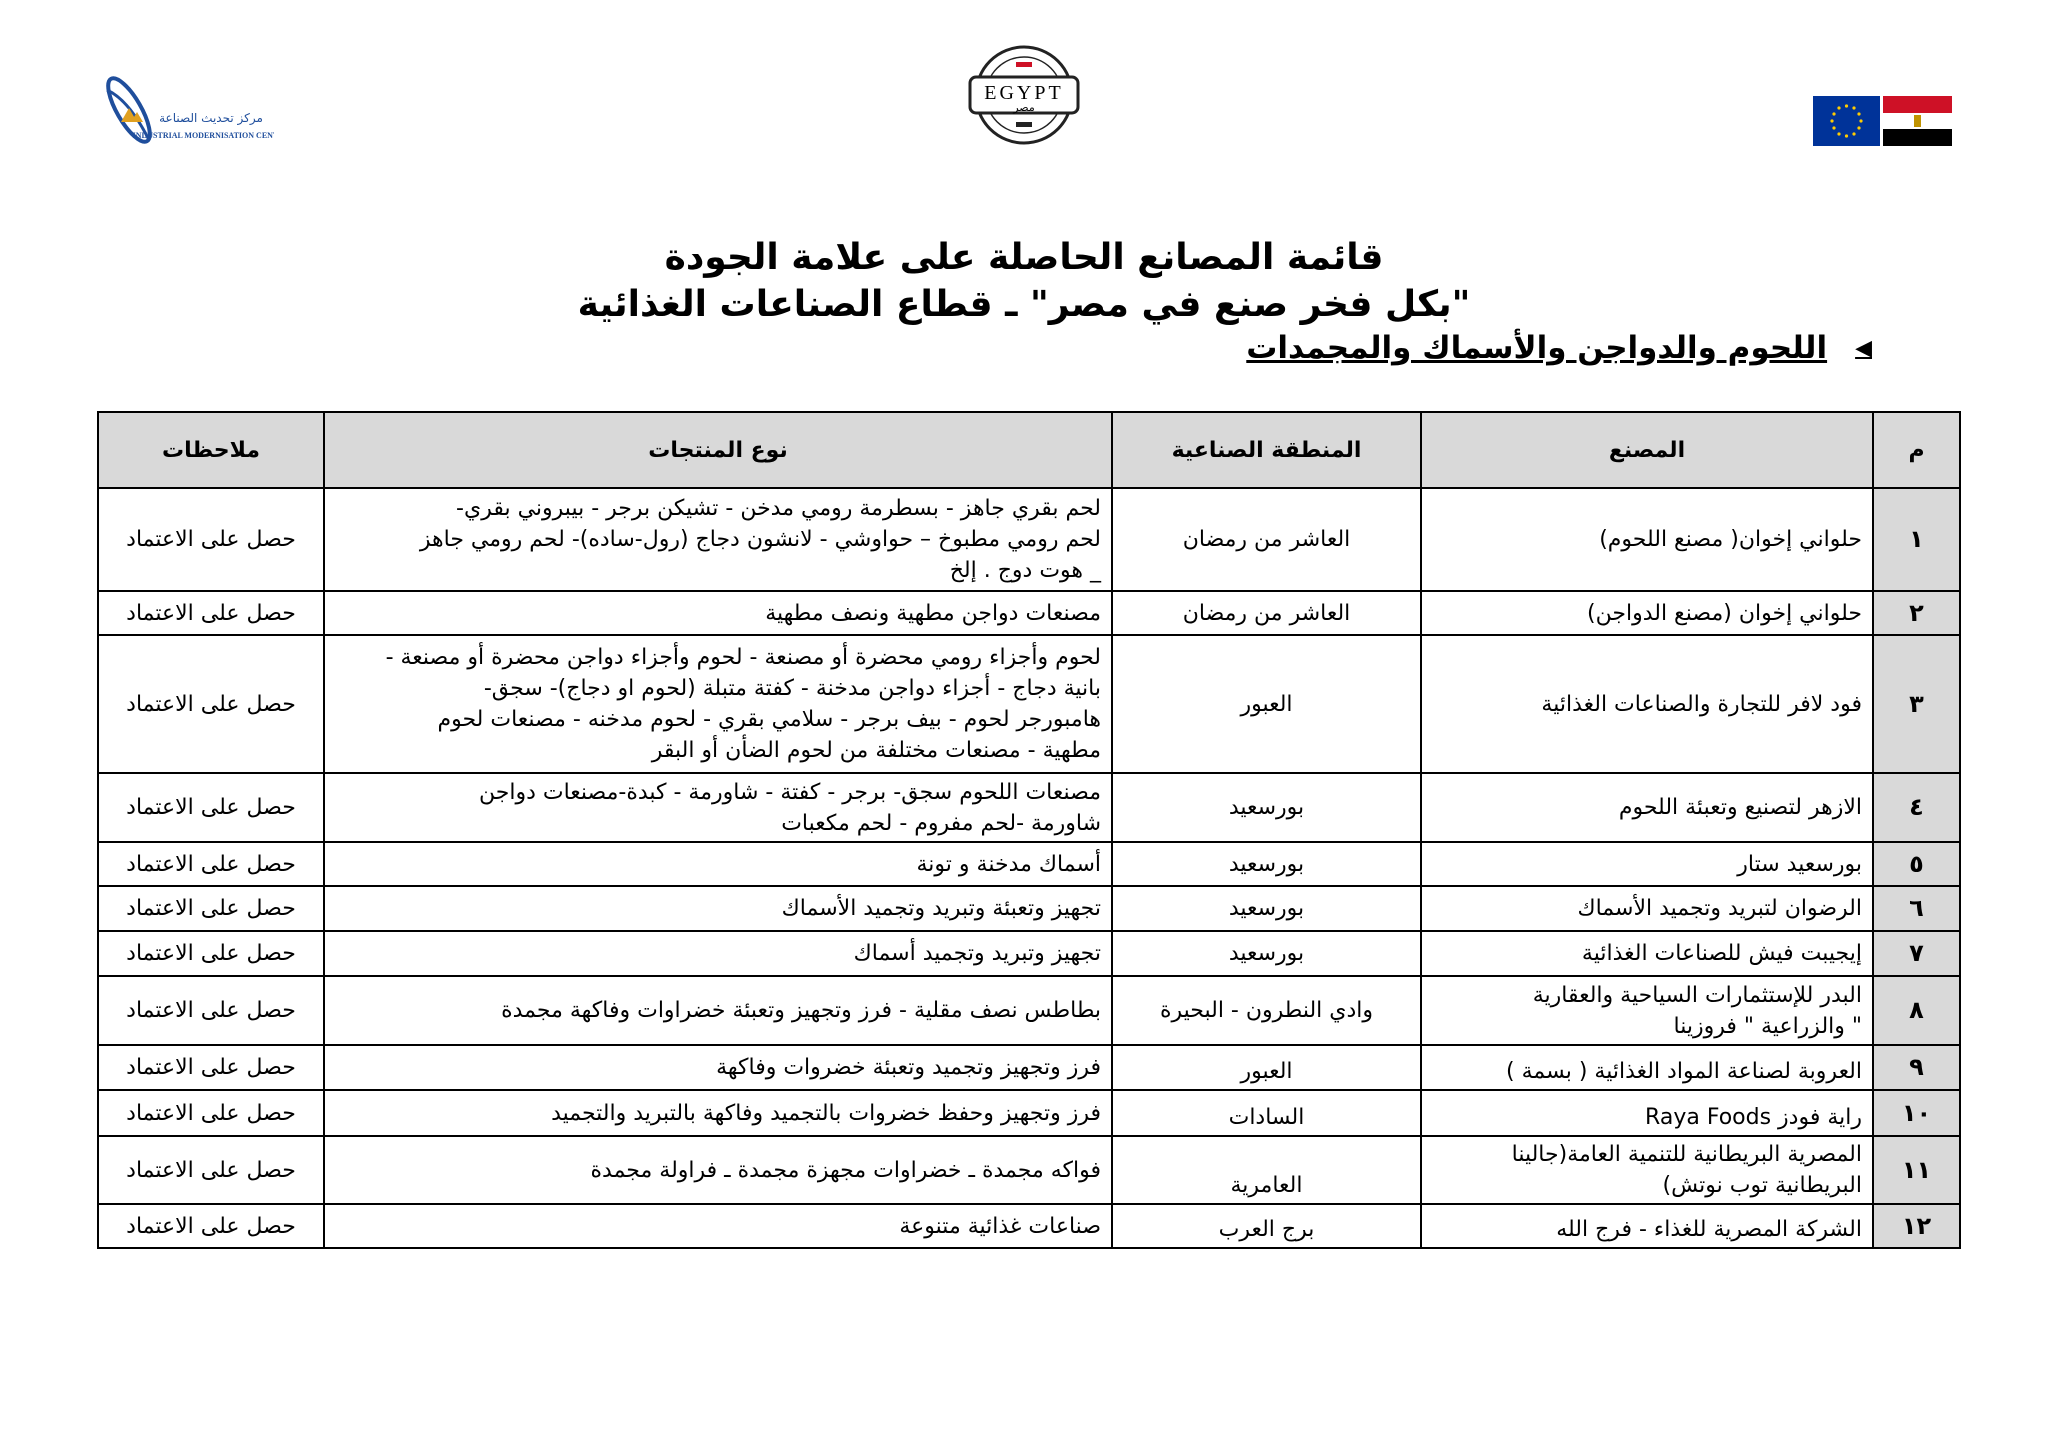 The image size is (2048, 1442). What do you see at coordinates (1916, 704) in the screenshot?
I see `cell-num: ٣` at bounding box center [1916, 704].